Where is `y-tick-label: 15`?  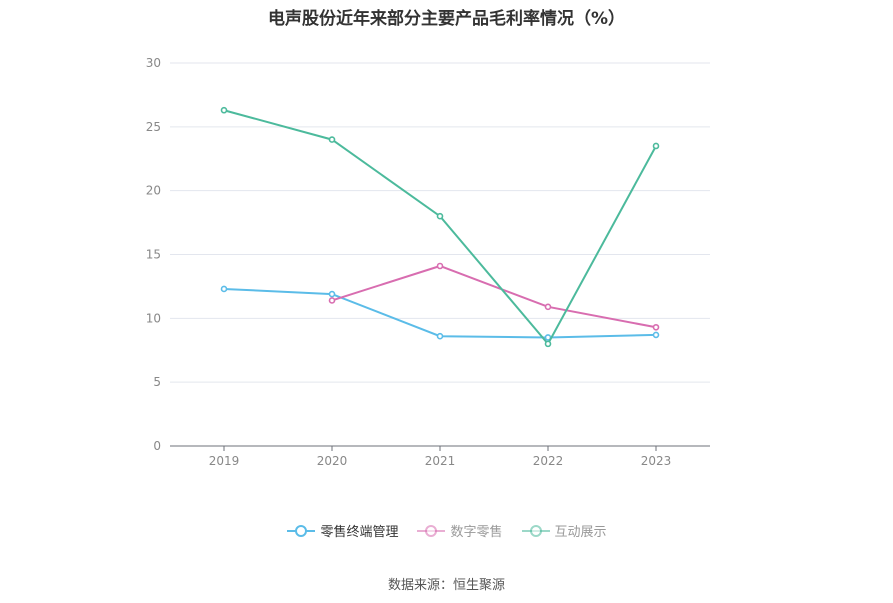
y-tick-label: 15 is located at coordinates (153, 255).